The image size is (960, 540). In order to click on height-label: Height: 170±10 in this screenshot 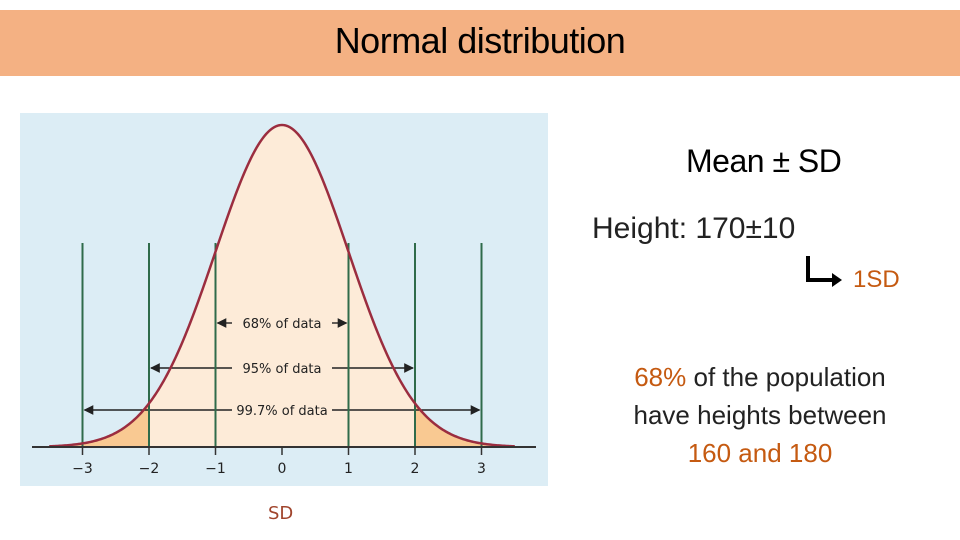, I will do `click(694, 228)`.